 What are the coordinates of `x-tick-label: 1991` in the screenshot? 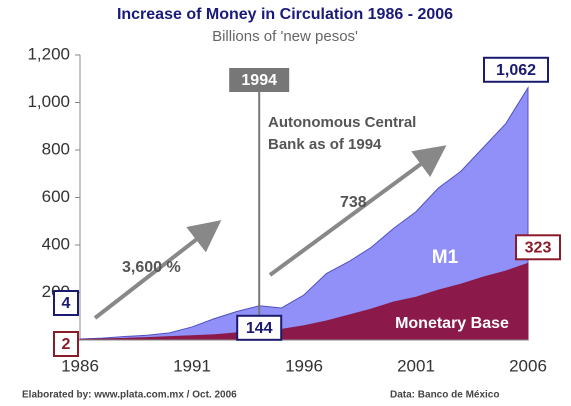 It's located at (192, 365).